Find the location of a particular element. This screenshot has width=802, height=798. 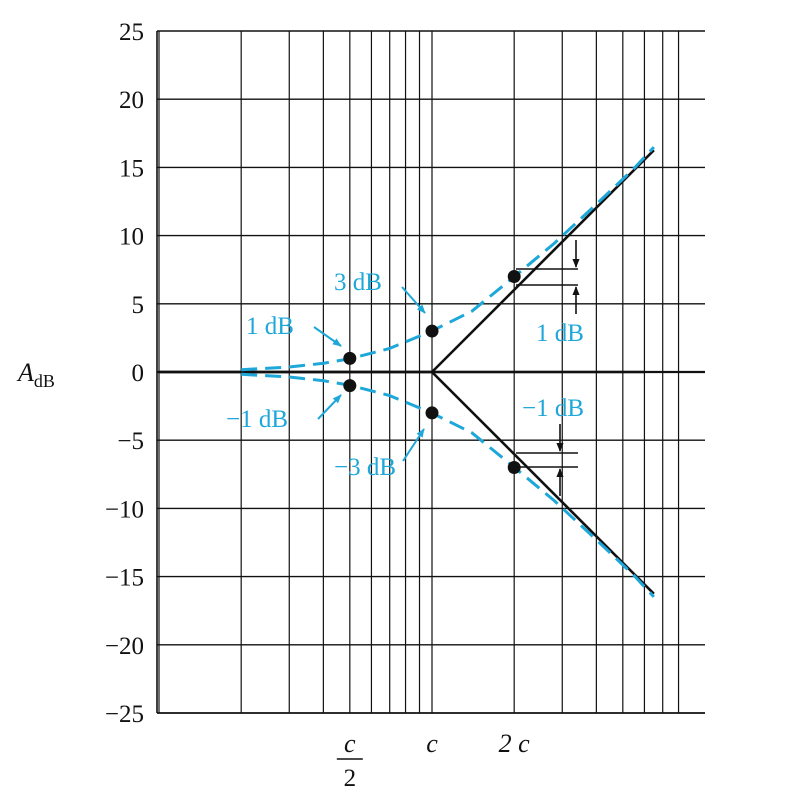

annotation-neg1db-label: −1 dB is located at coordinates (257, 419).